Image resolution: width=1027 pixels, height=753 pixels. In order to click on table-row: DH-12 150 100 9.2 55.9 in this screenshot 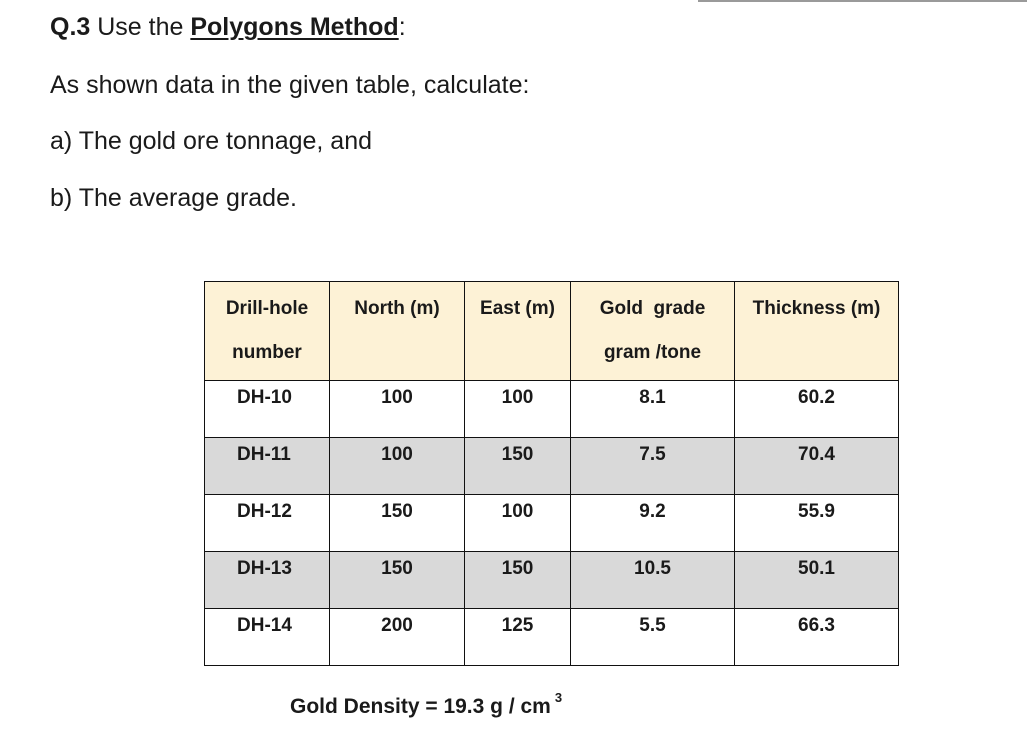, I will do `click(551, 523)`.